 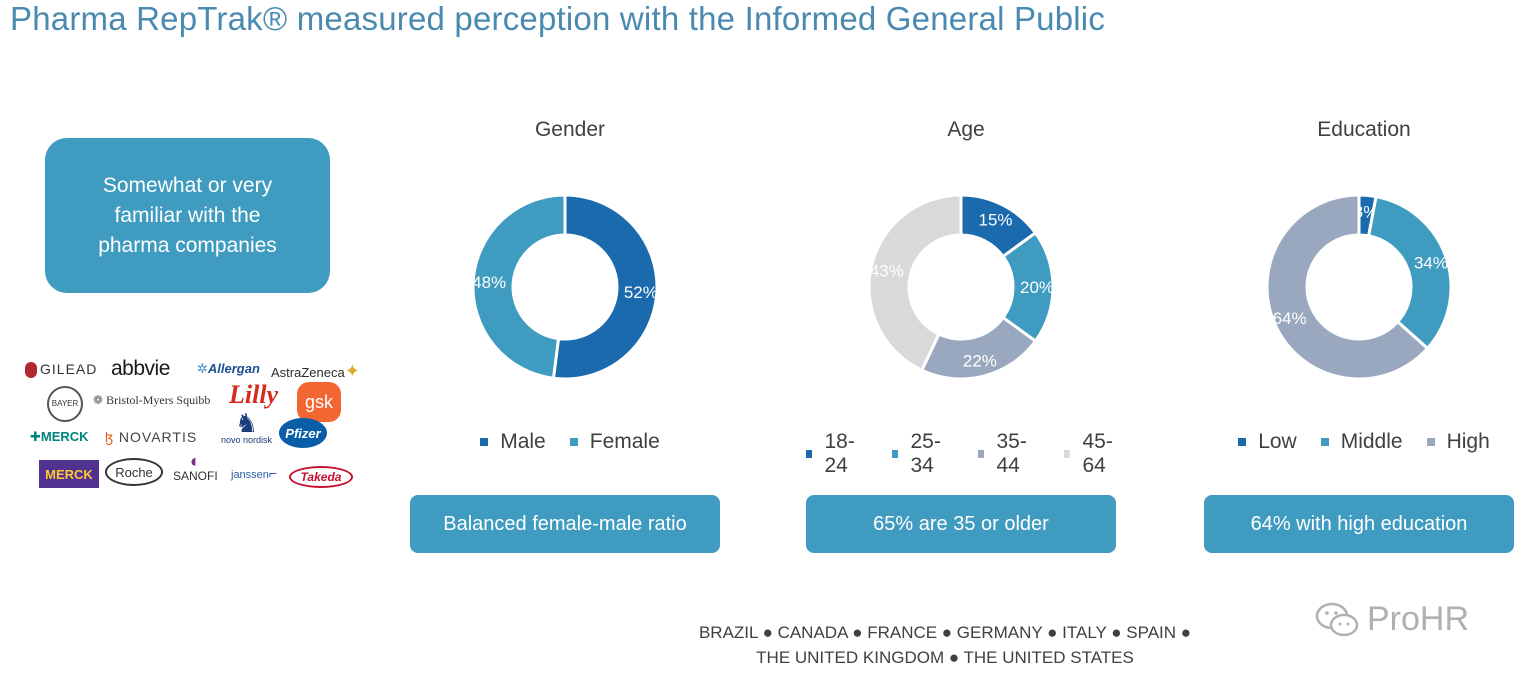 What do you see at coordinates (1392, 619) in the screenshot?
I see `watermark: ProHR` at bounding box center [1392, 619].